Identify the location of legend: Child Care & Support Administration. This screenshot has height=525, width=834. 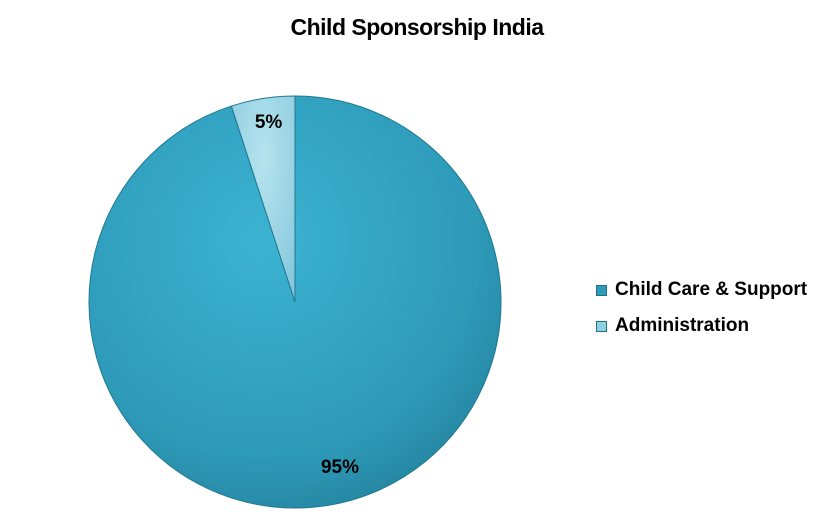
(701, 308).